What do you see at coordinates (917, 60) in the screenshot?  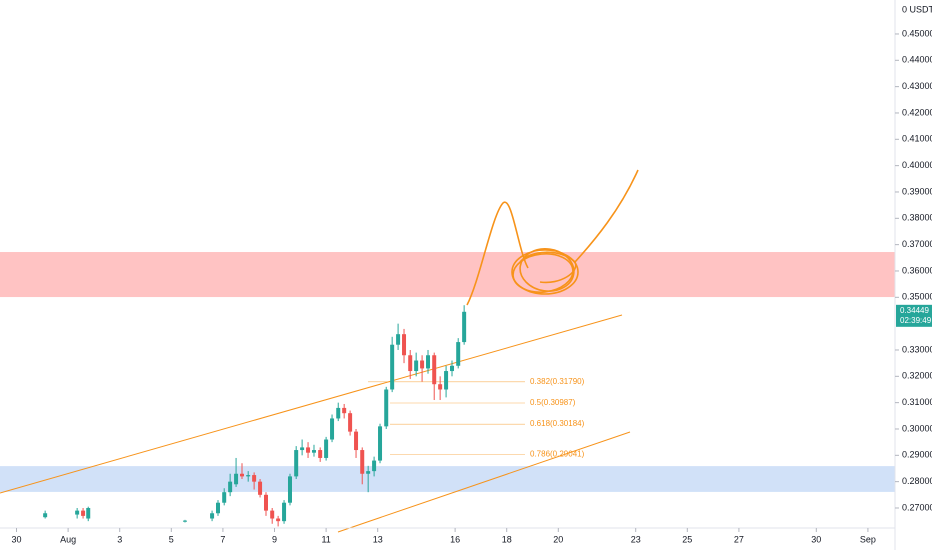 I see `y-tick-label: 0.44000` at bounding box center [917, 60].